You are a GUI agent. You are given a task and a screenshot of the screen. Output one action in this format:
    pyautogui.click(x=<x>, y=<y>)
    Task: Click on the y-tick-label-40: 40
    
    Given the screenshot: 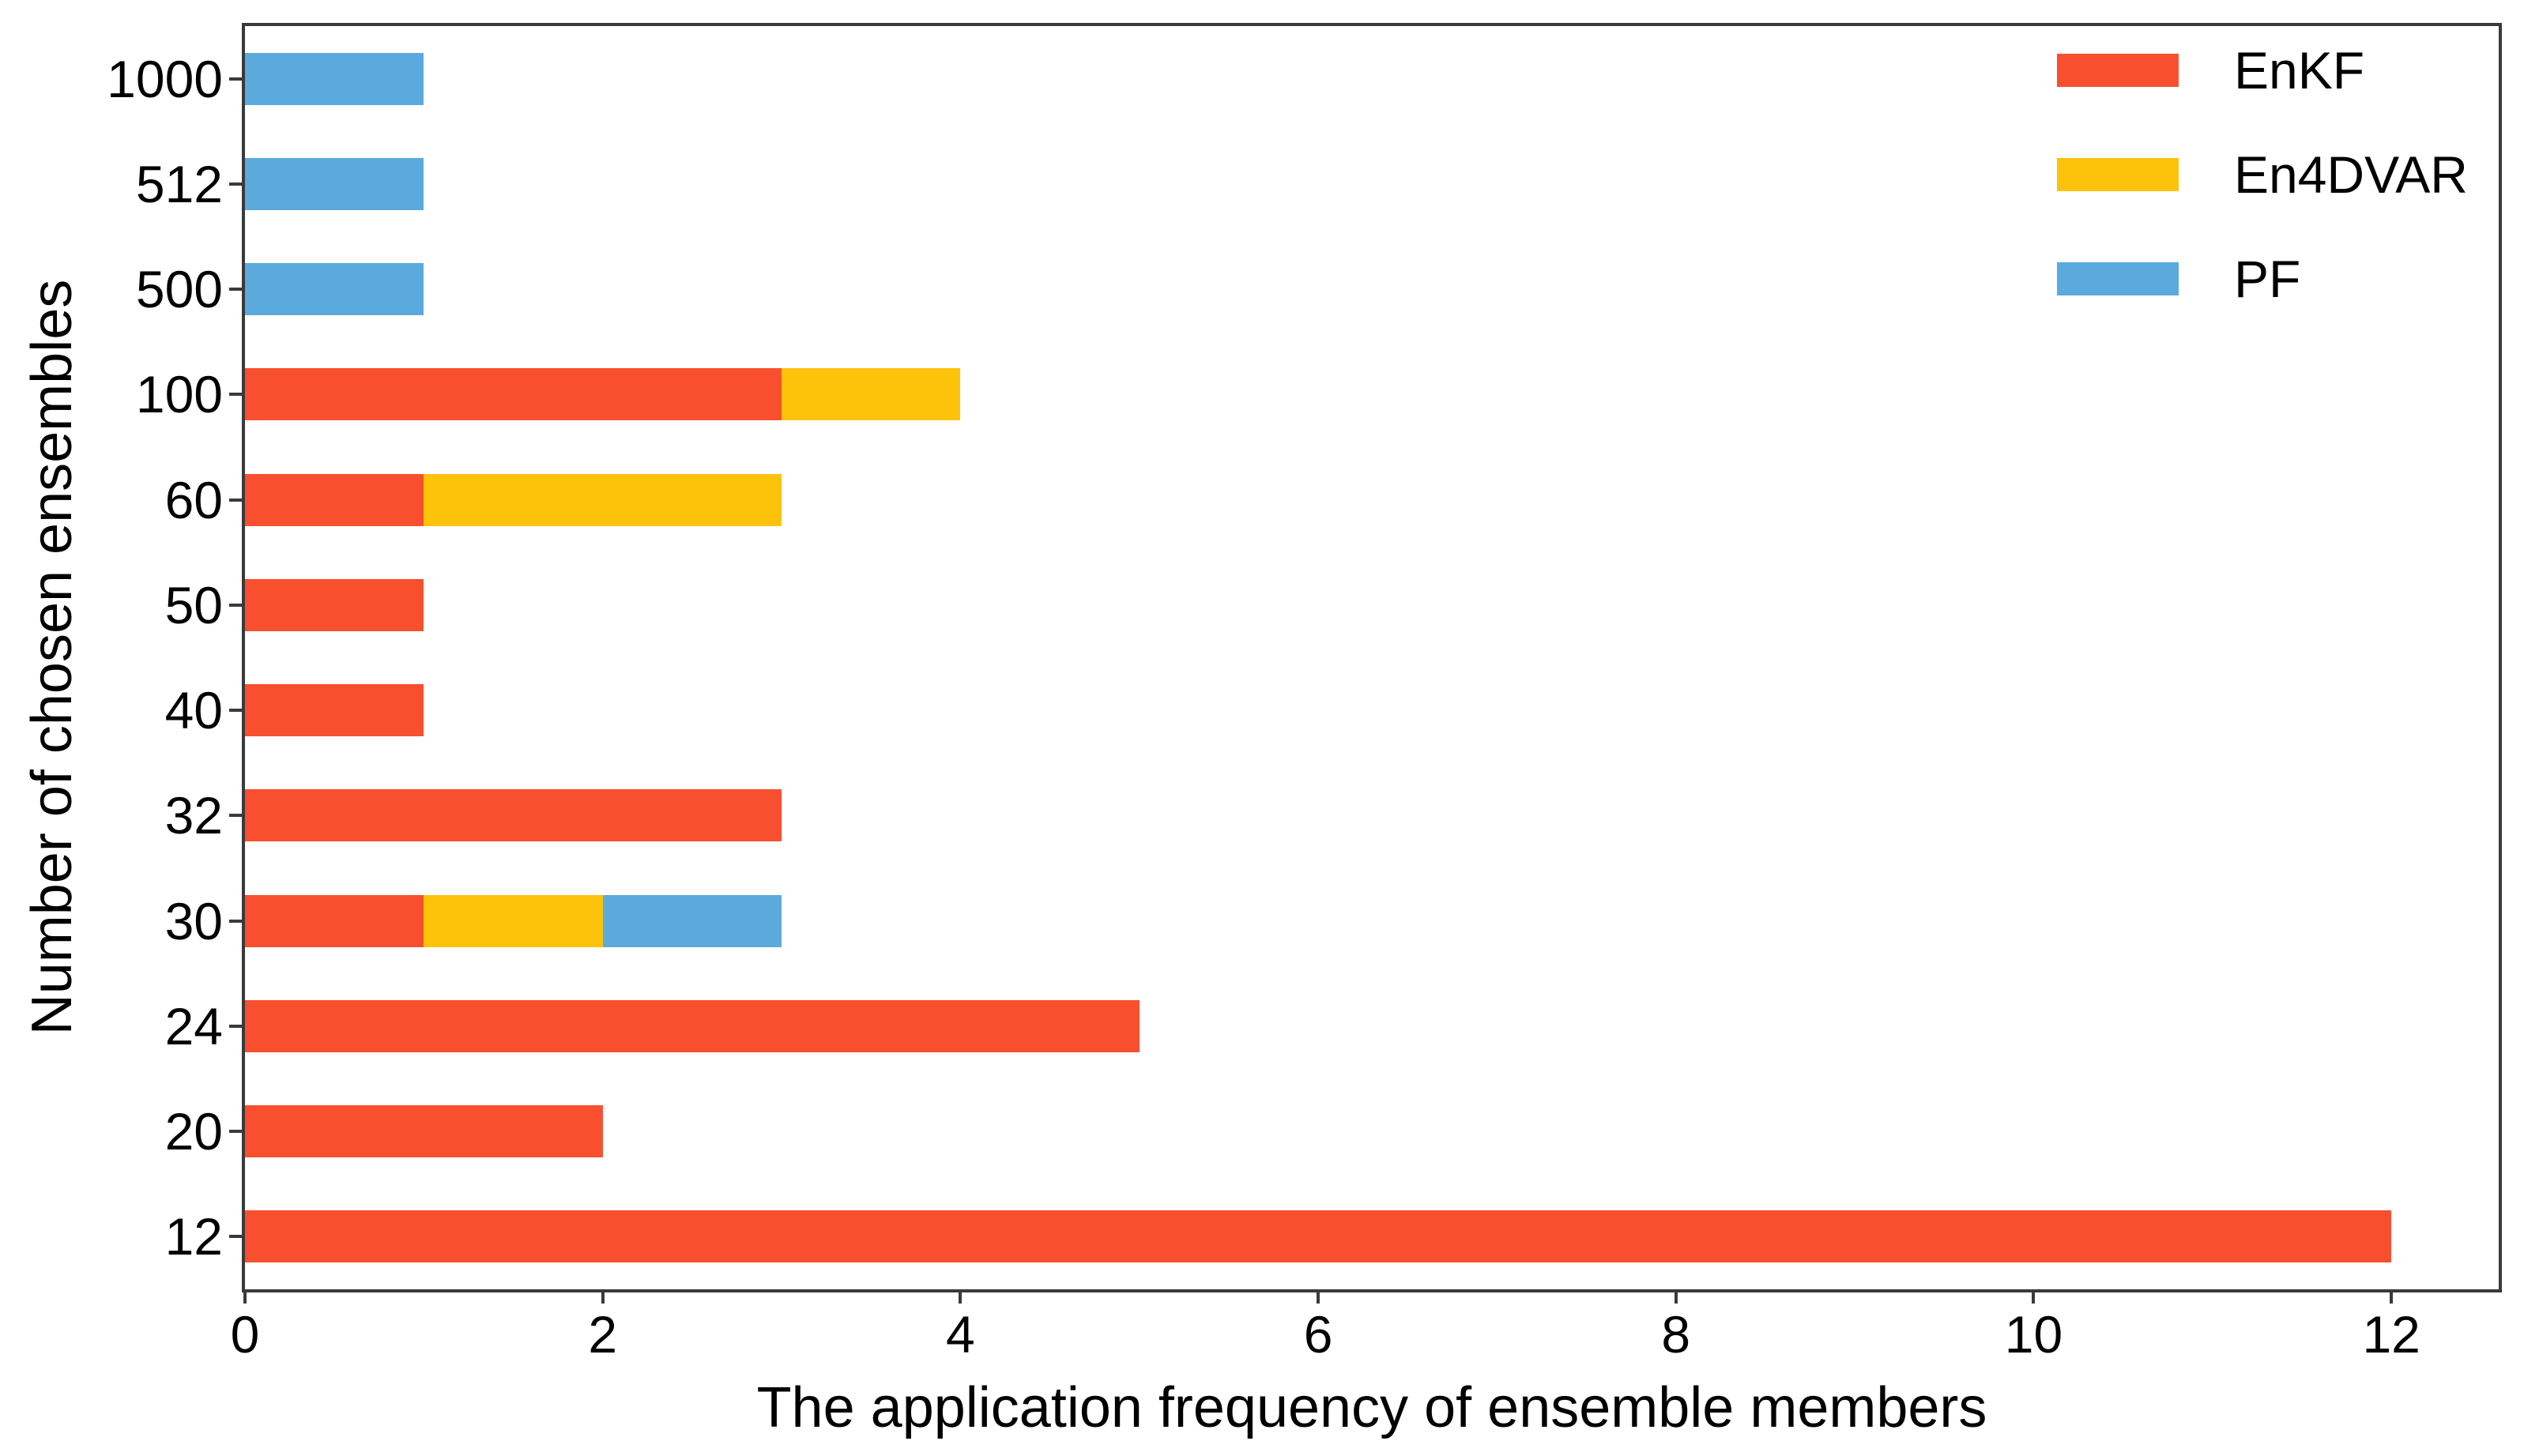 What is the action you would take?
    pyautogui.click(x=194, y=710)
    